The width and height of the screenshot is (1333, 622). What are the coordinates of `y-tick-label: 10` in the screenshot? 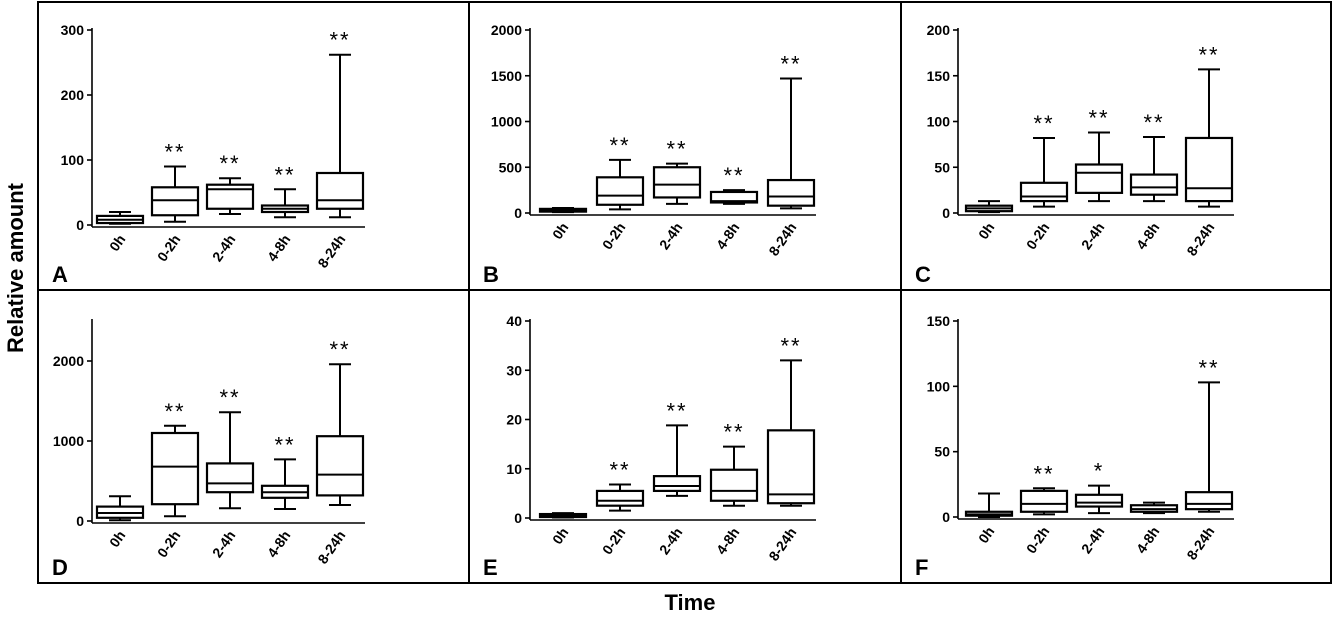 It's located at (514, 469).